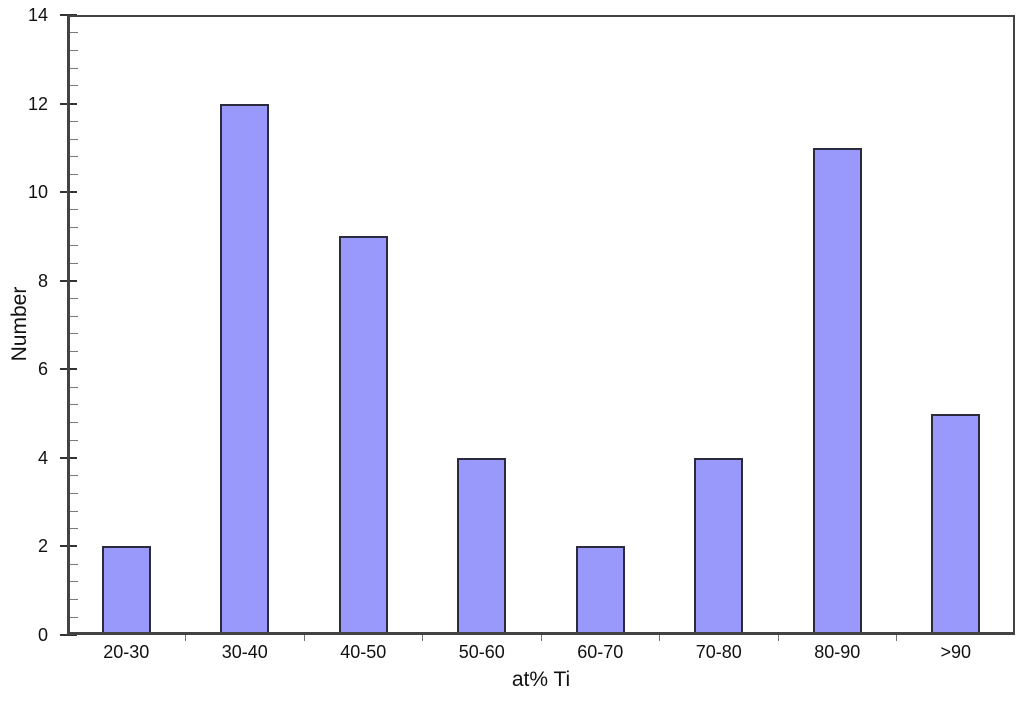 The width and height of the screenshot is (1024, 703). I want to click on y-tick-label: 8, so click(42, 280).